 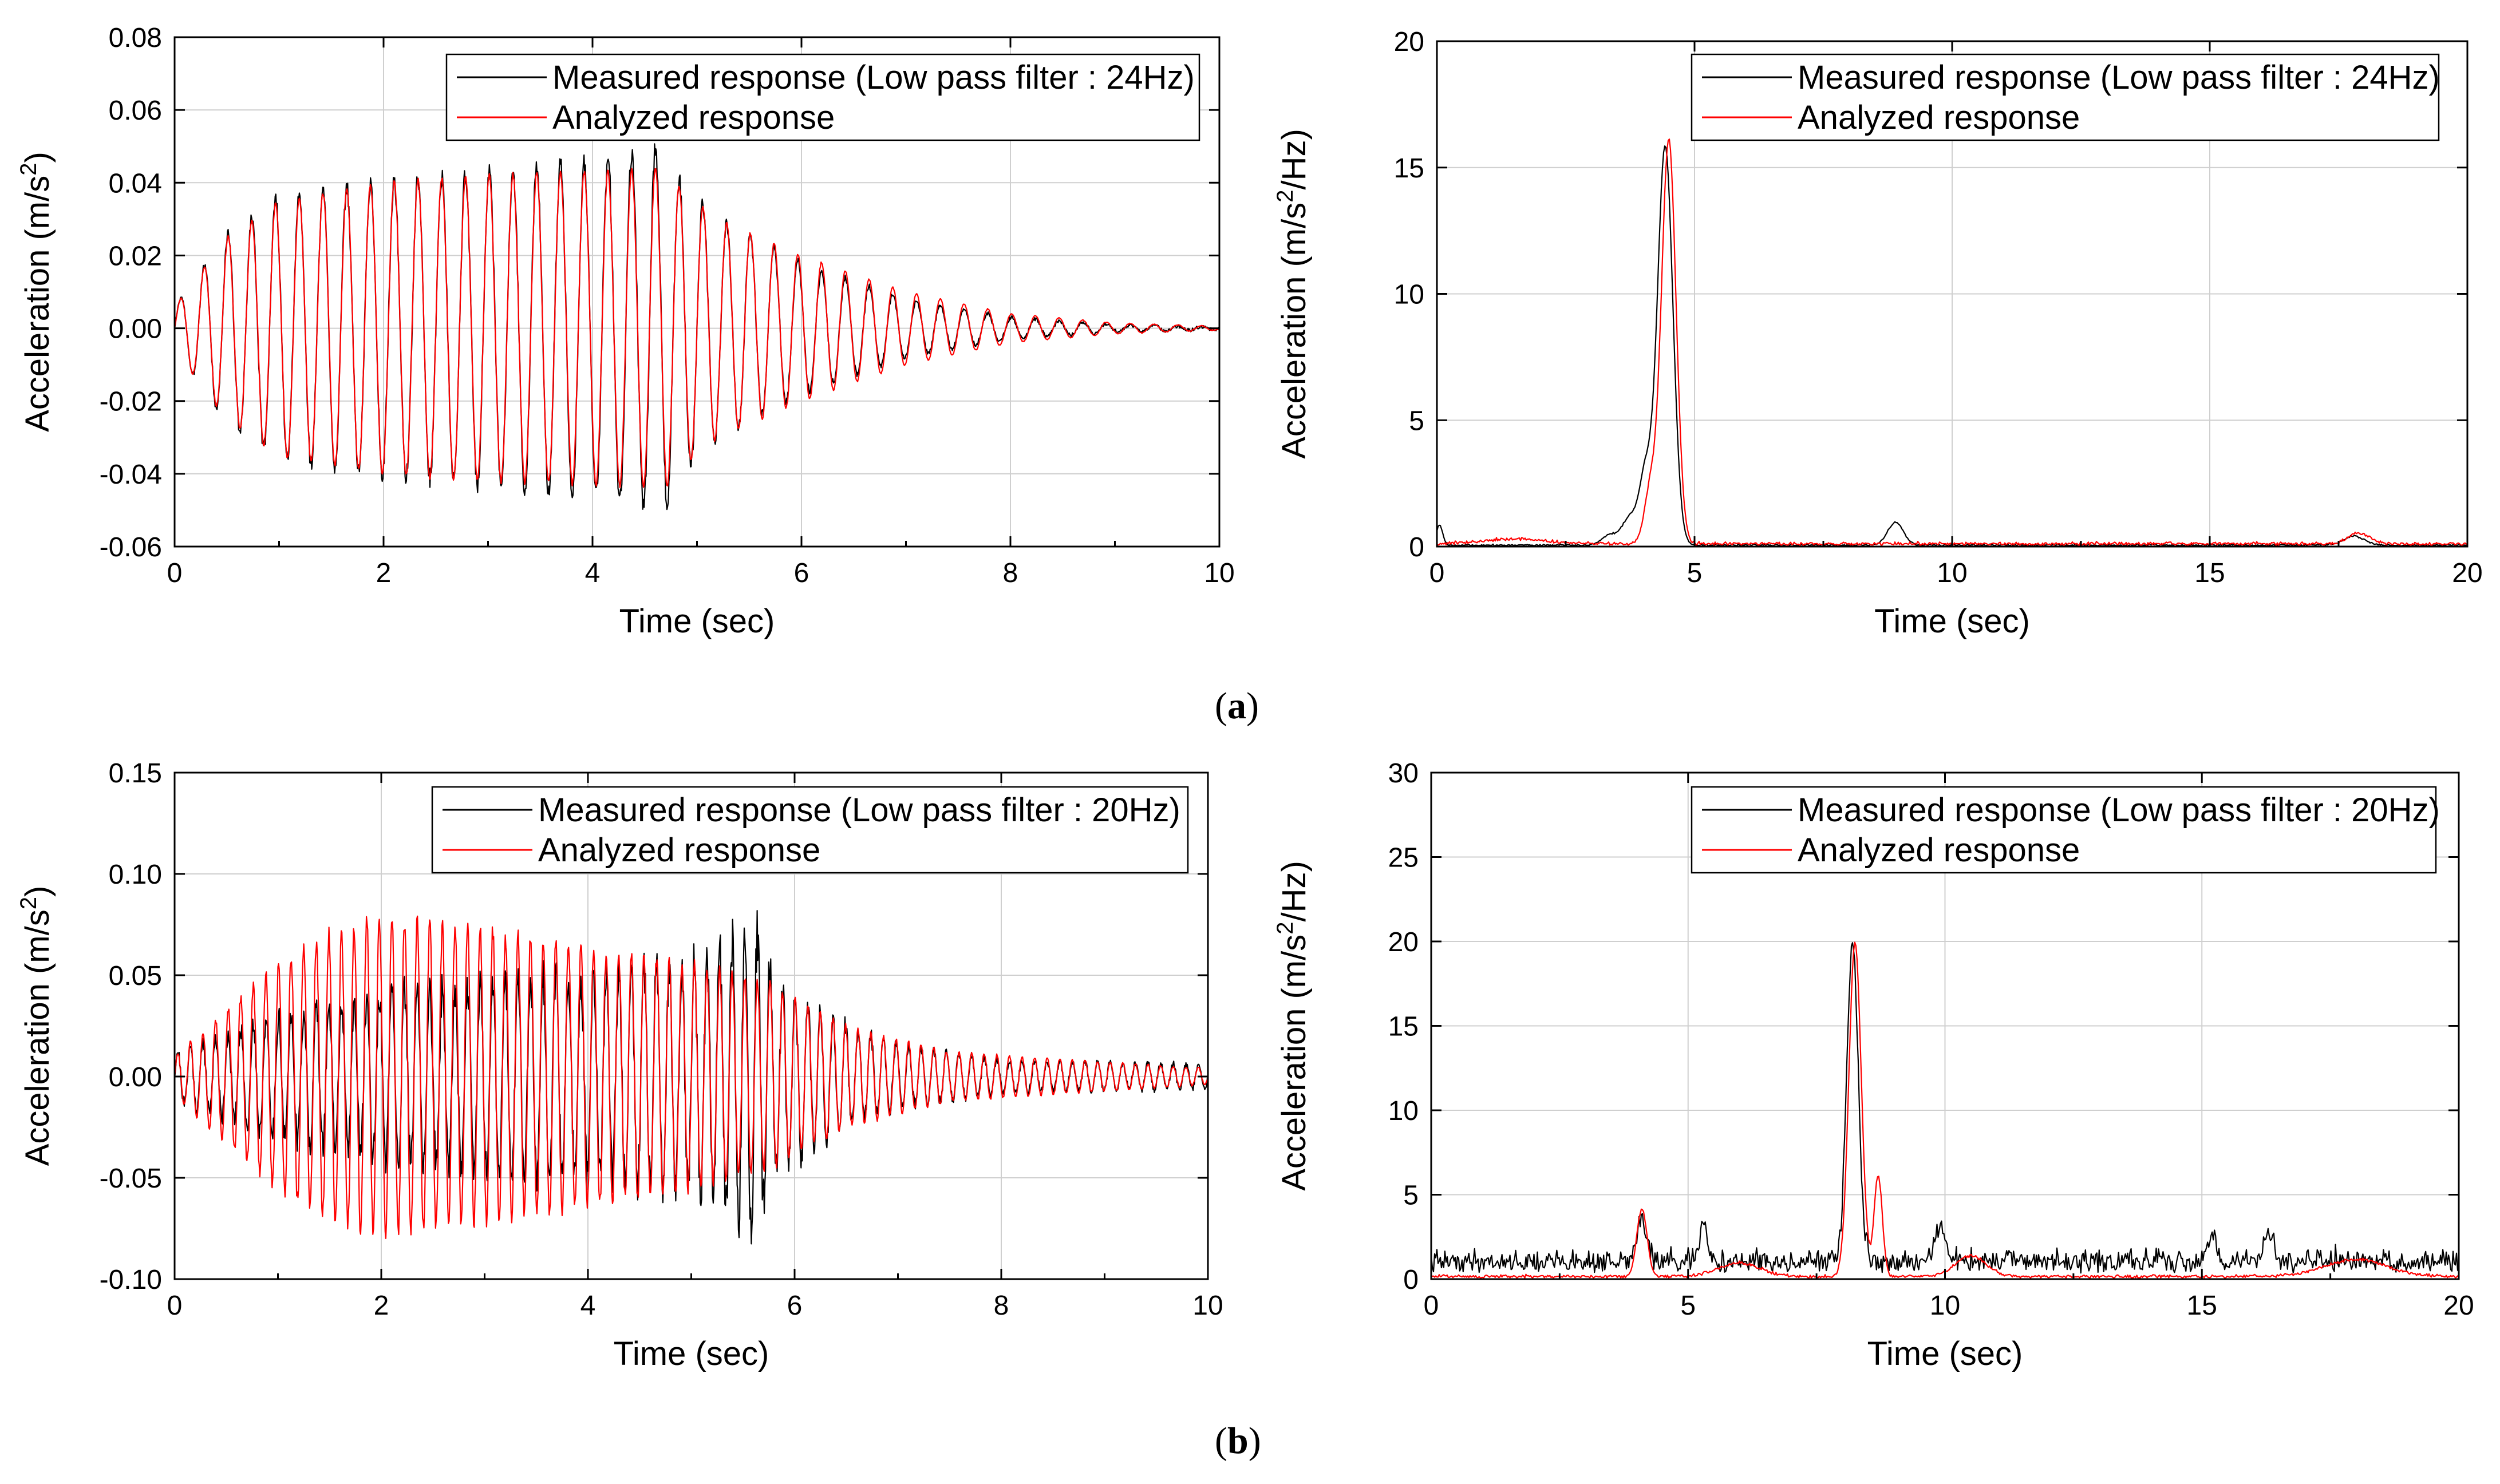 I want to click on y-tick-label: 0.06, so click(x=135, y=111).